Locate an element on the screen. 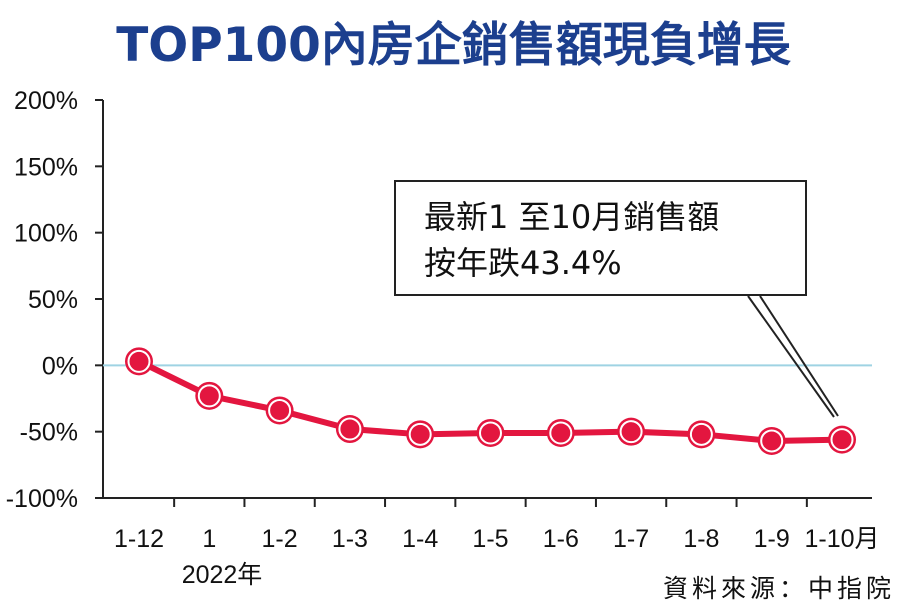  x-tick-label: 1-9 is located at coordinates (772, 539).